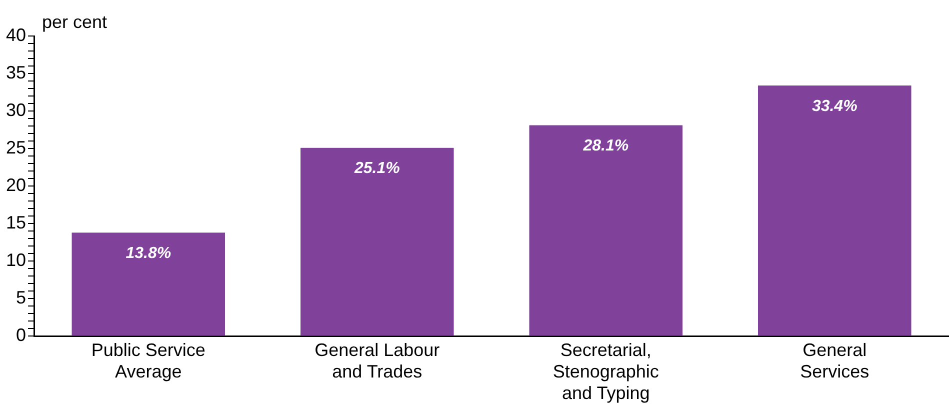  What do you see at coordinates (835, 106) in the screenshot?
I see `data-label: 33.4%` at bounding box center [835, 106].